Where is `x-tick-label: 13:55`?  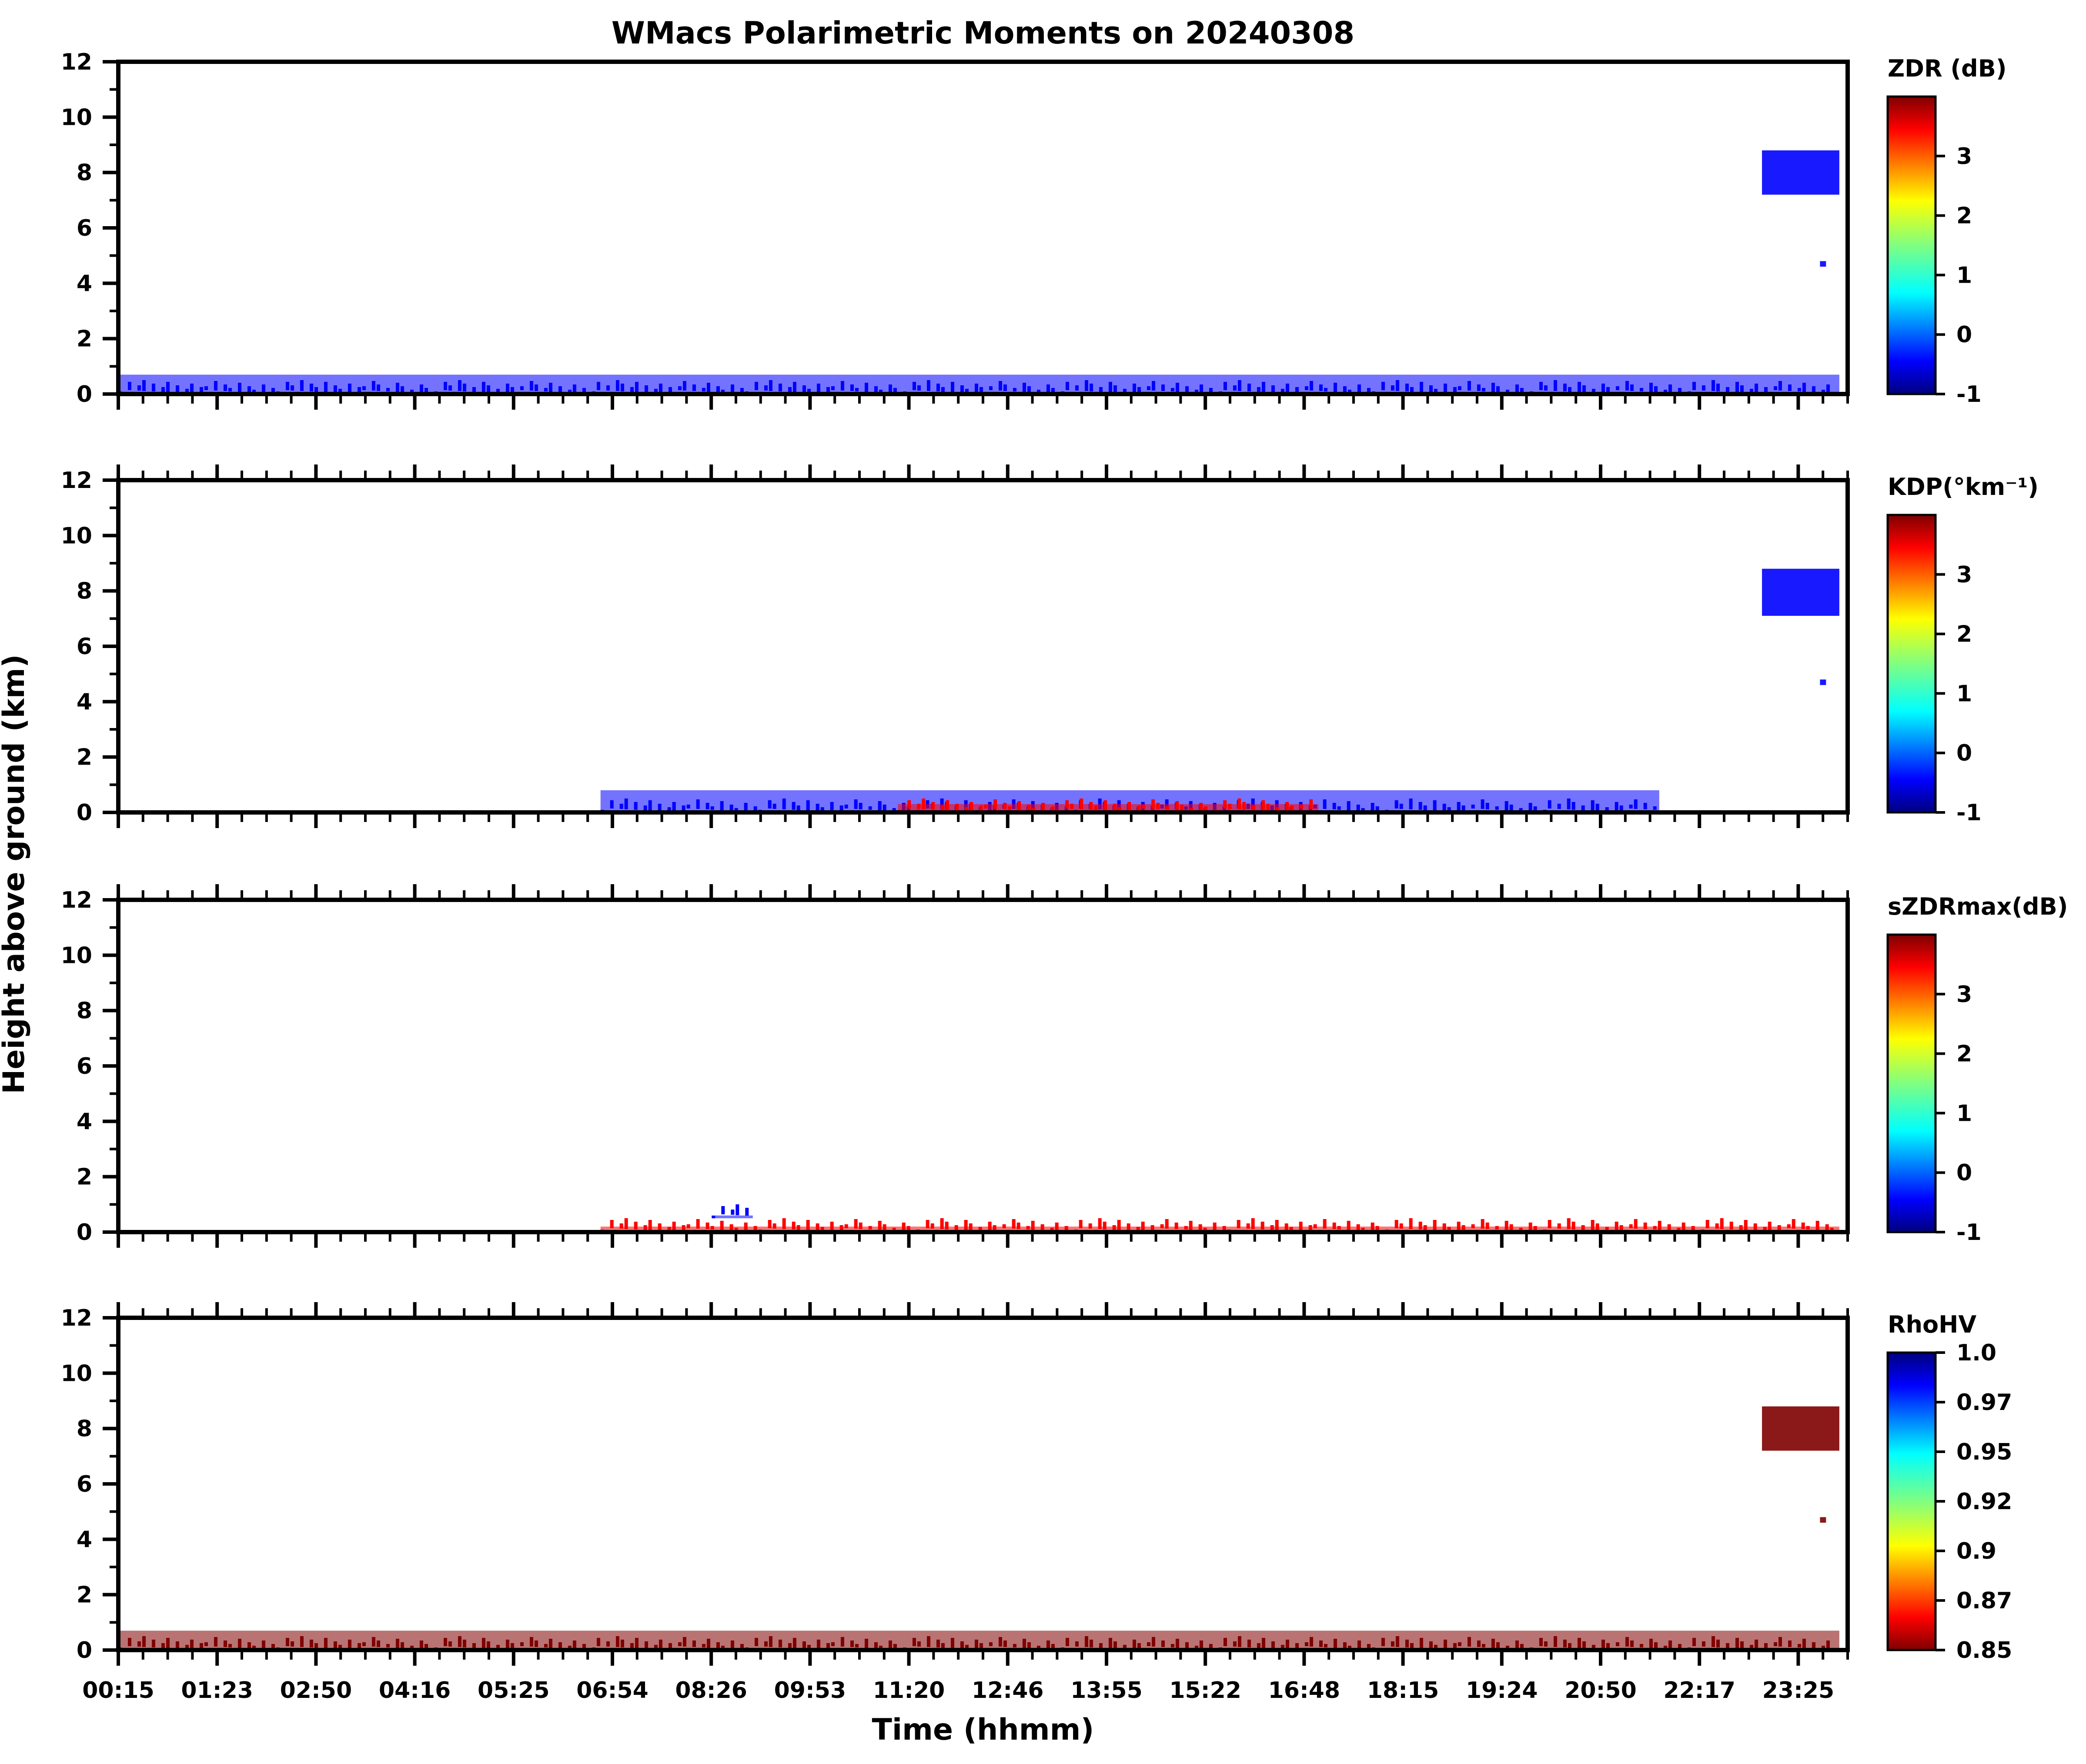 x-tick-label: 13:55 is located at coordinates (1107, 1690).